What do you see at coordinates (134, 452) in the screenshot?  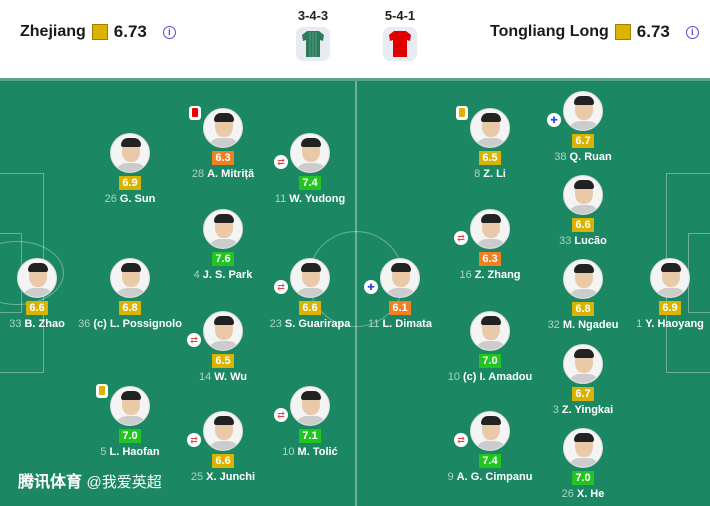 I see `player-name: L. Haofan` at bounding box center [134, 452].